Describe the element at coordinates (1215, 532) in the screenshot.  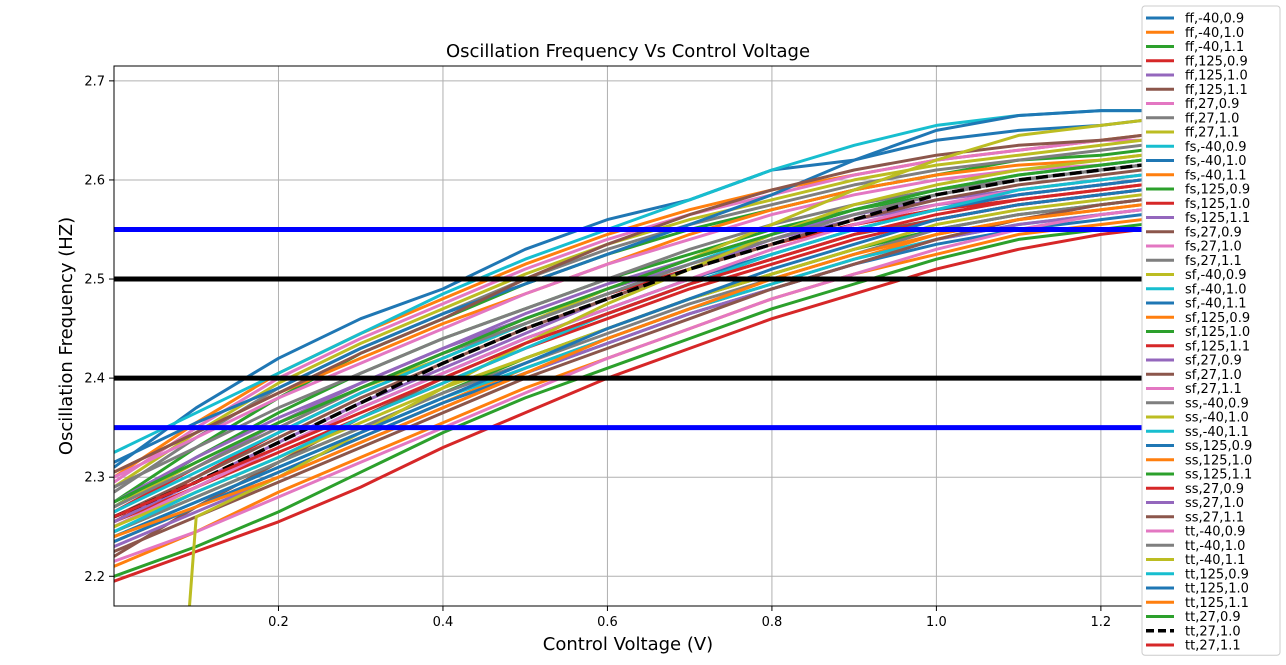
I see `legend-entry-label: tt,-40,0.9` at that location.